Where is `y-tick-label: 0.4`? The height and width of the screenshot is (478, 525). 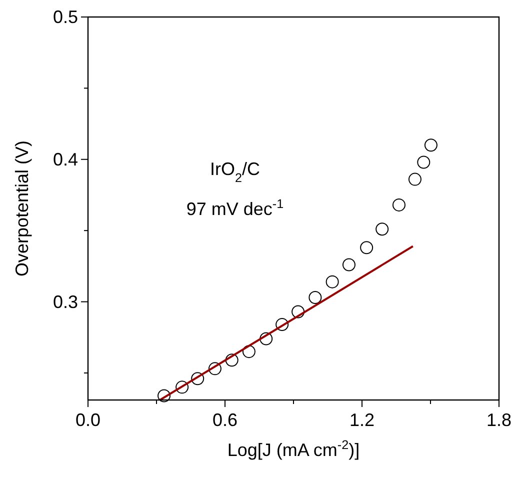
y-tick-label: 0.4 is located at coordinates (65, 159).